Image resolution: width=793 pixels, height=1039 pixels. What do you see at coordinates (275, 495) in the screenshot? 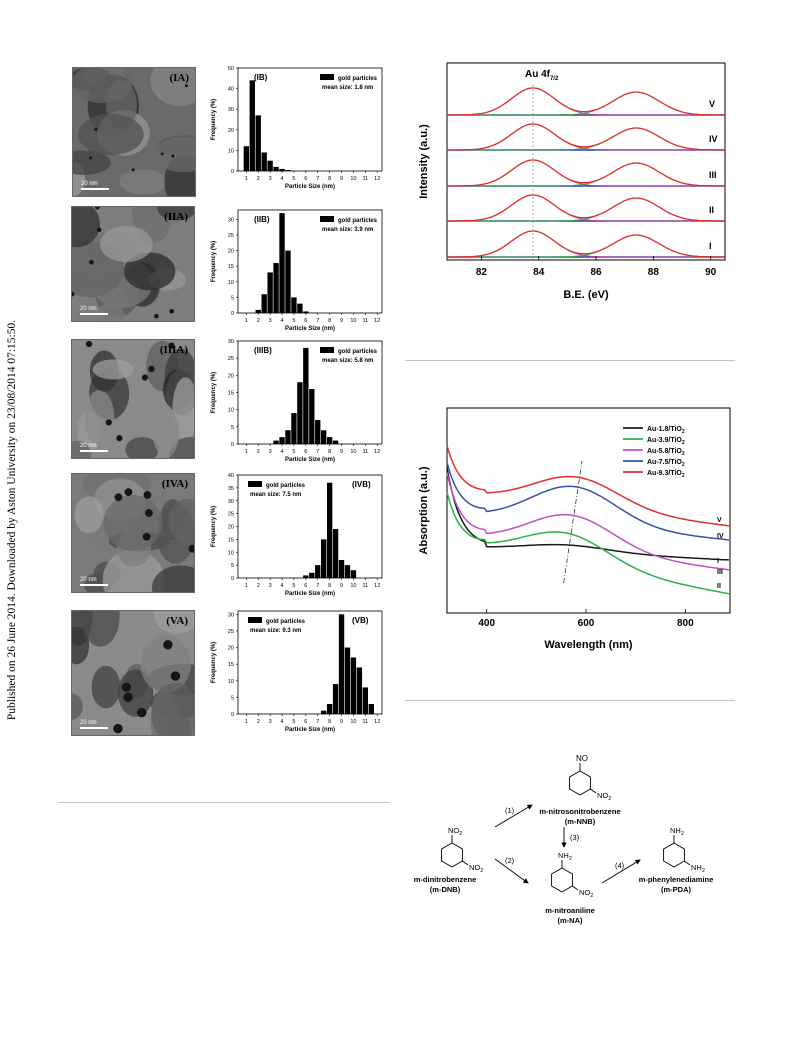
I see `mean-size-label: mean size: 7.5 nm` at bounding box center [275, 495].